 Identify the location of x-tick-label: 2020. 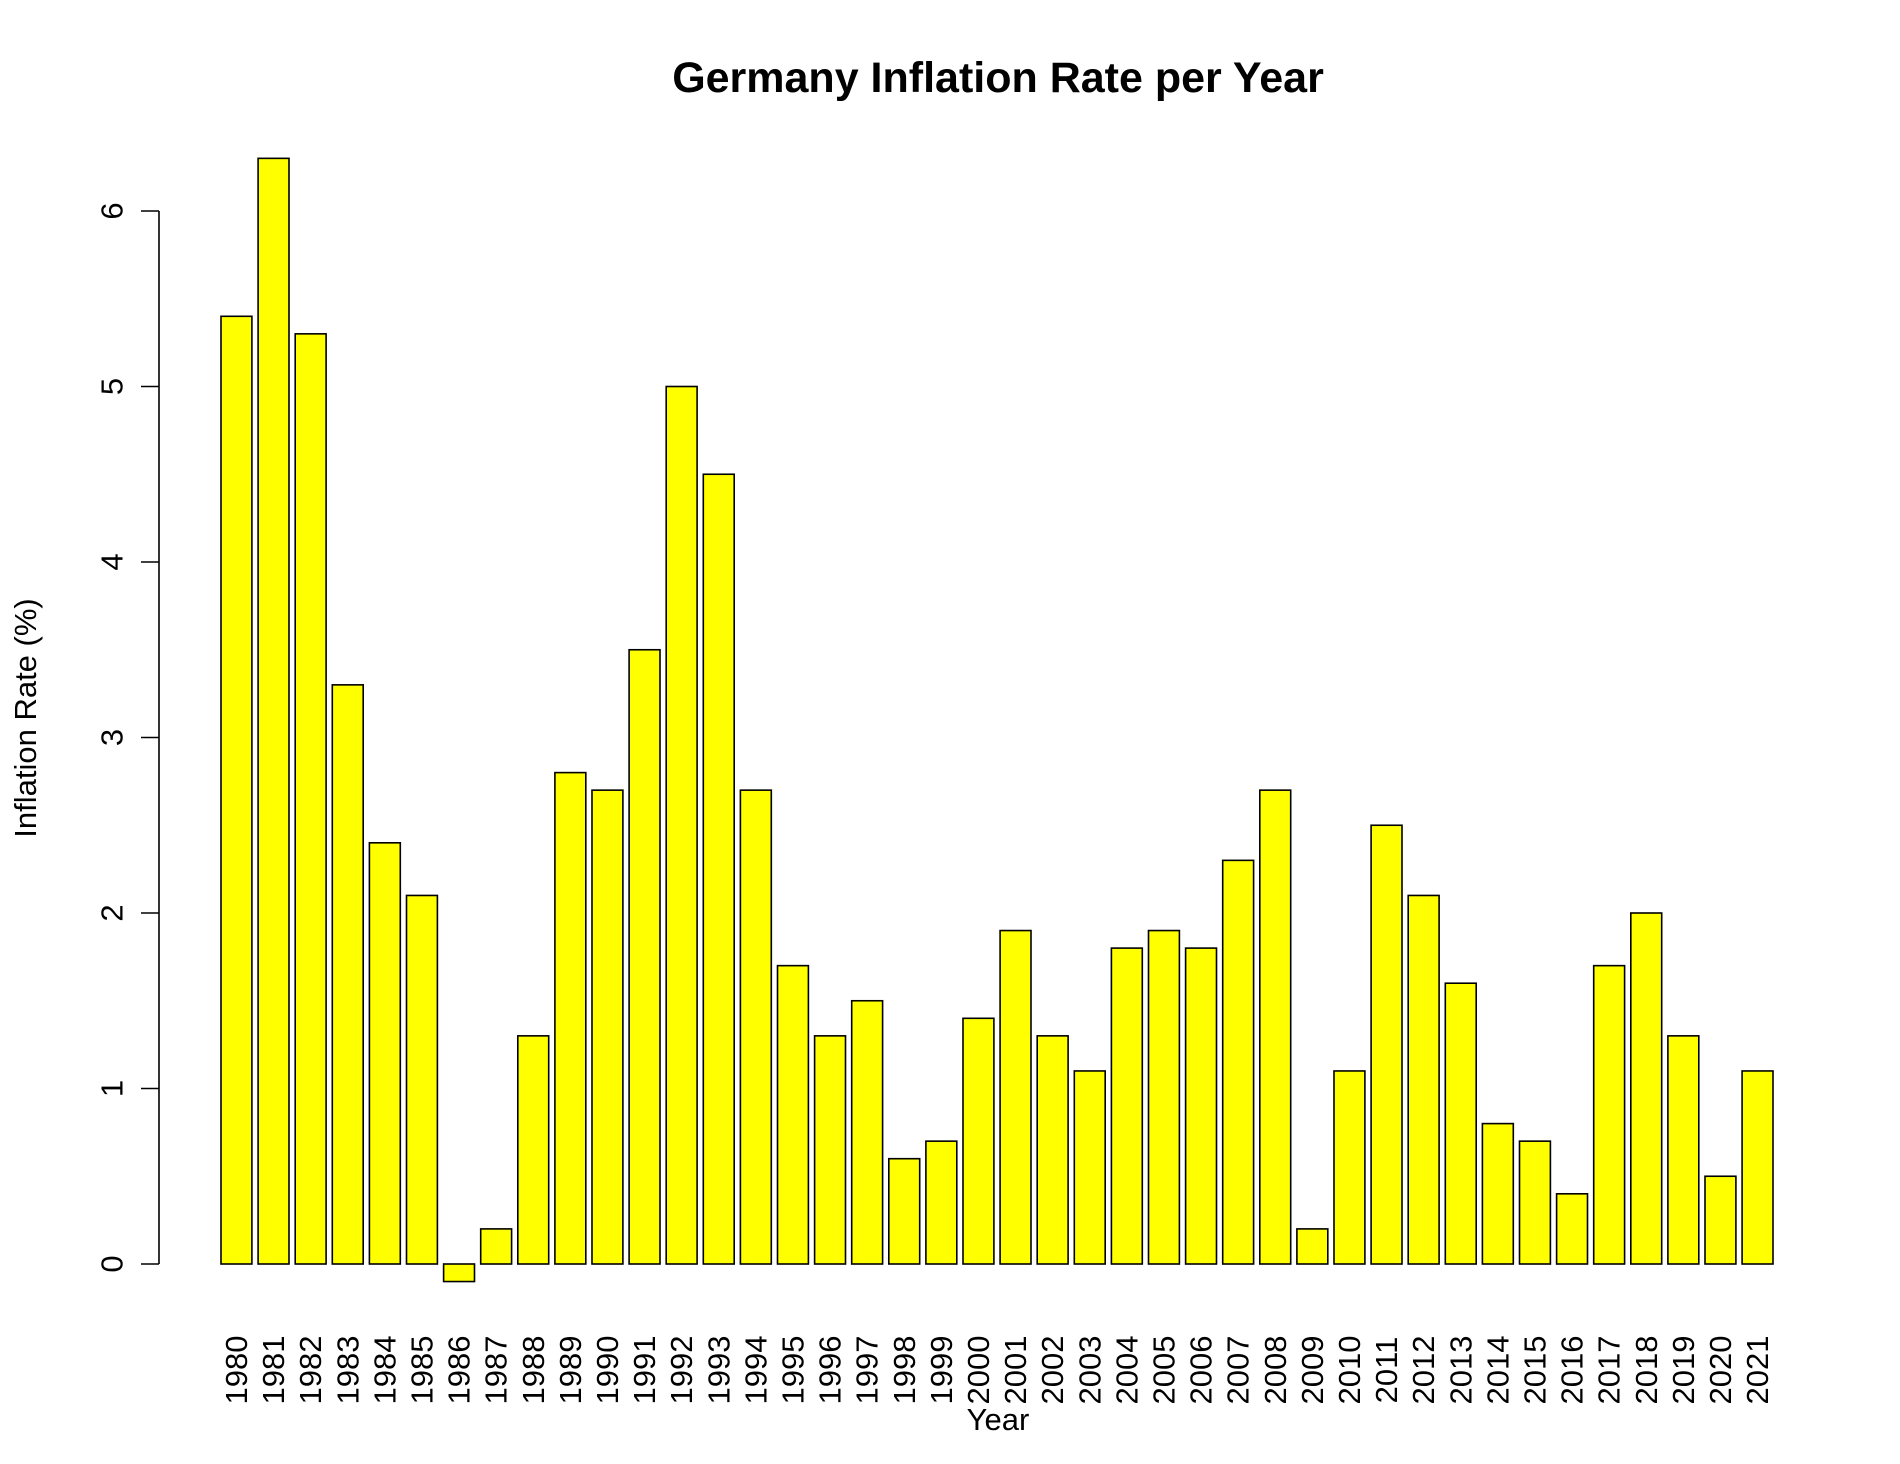
(1720, 1370).